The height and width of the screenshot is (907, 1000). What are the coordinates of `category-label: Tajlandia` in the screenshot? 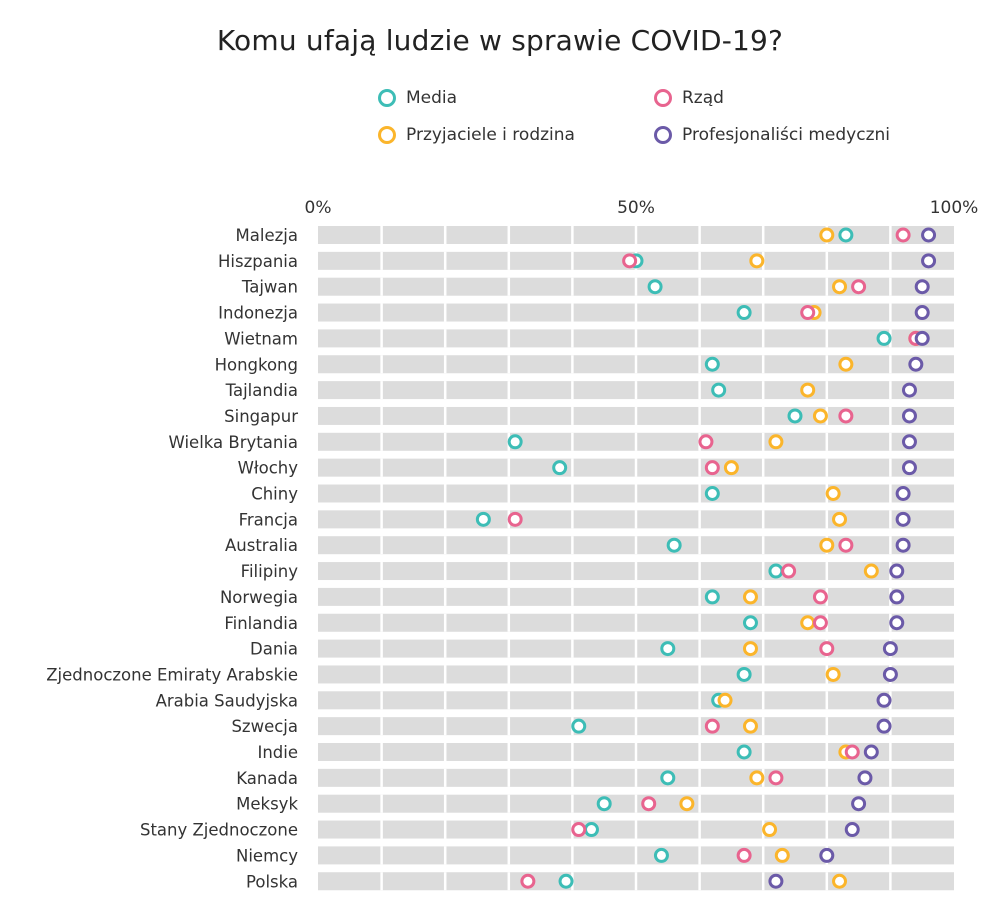 It's located at (261, 390).